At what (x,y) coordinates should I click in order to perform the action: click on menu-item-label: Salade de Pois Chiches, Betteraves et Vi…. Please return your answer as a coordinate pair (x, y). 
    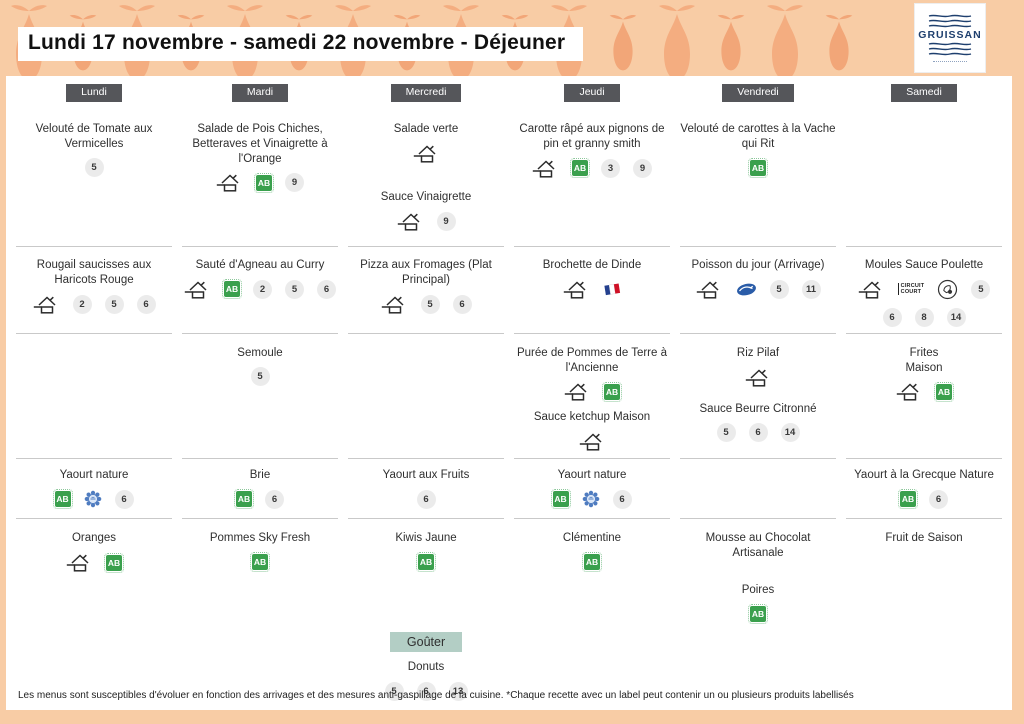
    Looking at the image, I should click on (260, 143).